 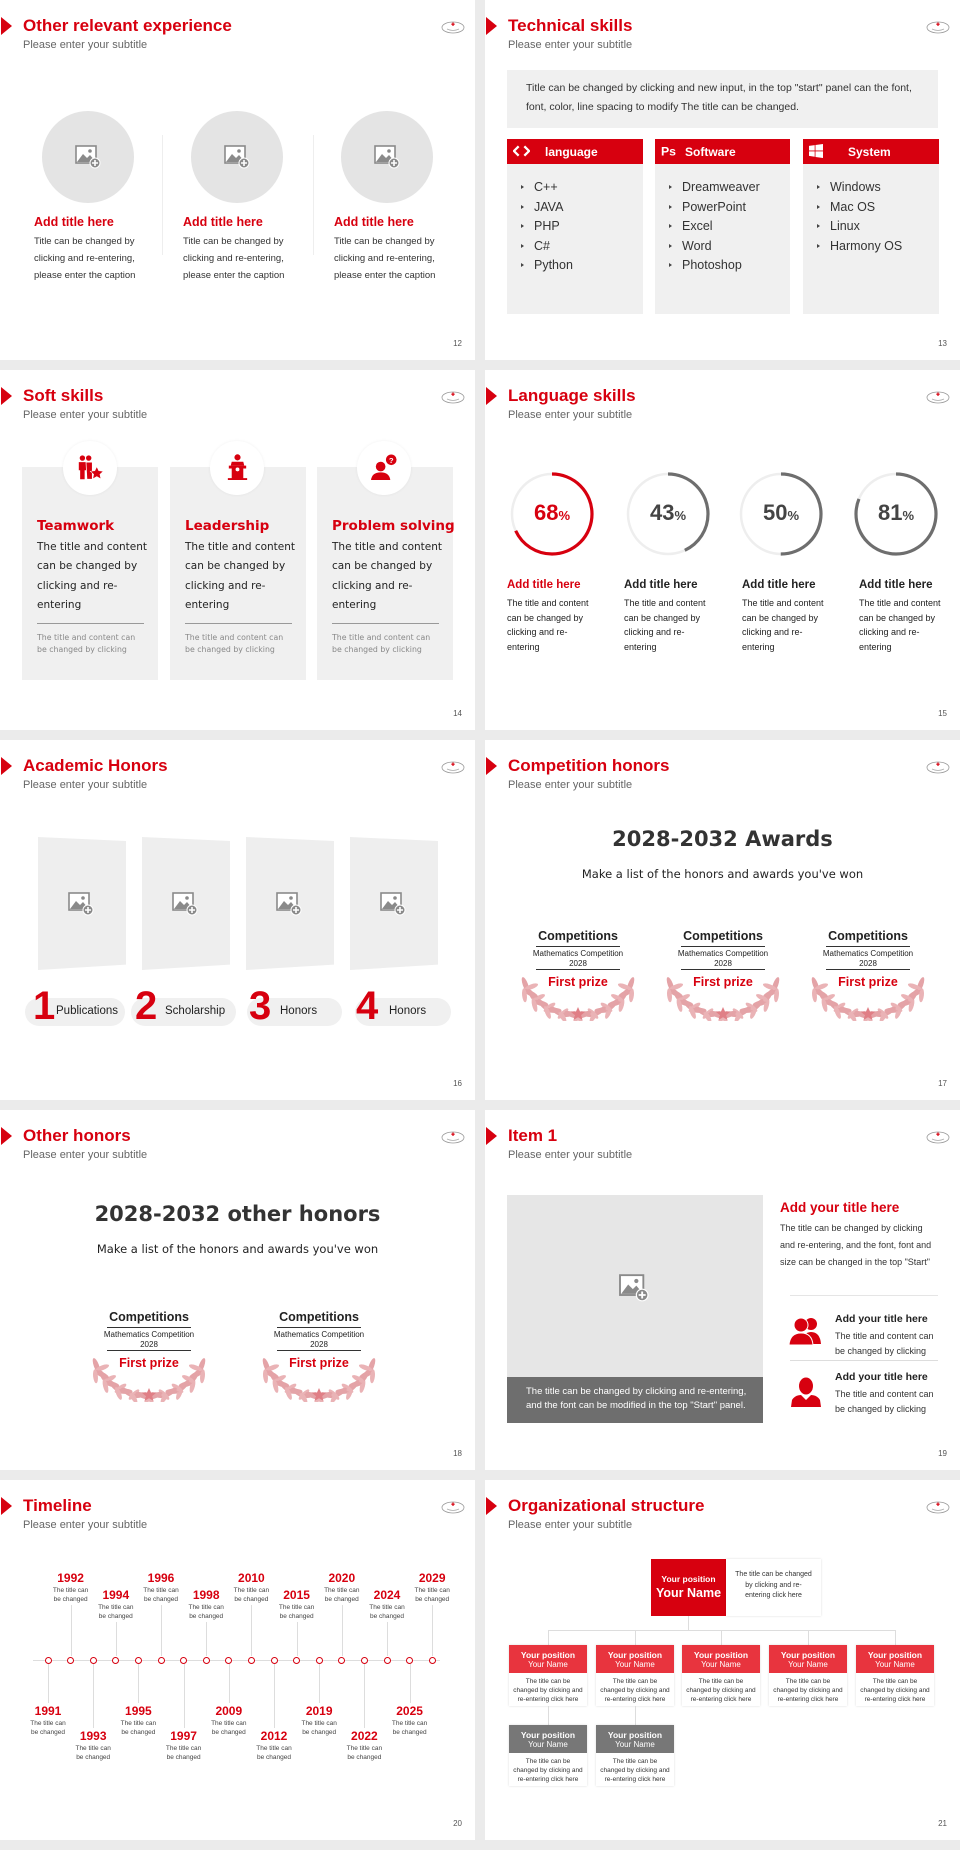 What do you see at coordinates (723, 982) in the screenshot?
I see `award-prize: First prize` at bounding box center [723, 982].